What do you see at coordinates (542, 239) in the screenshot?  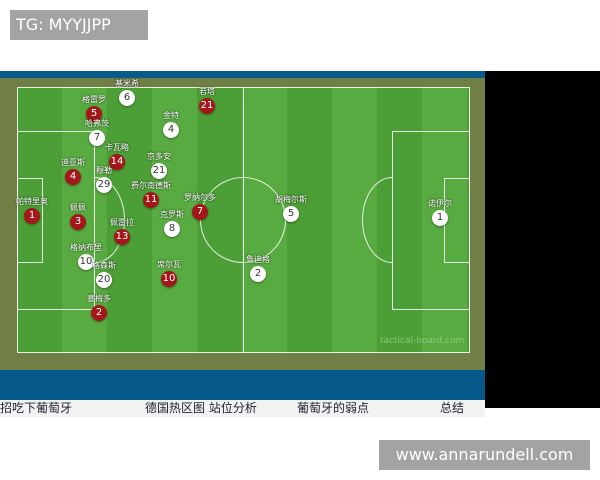 I see `black-panel` at bounding box center [542, 239].